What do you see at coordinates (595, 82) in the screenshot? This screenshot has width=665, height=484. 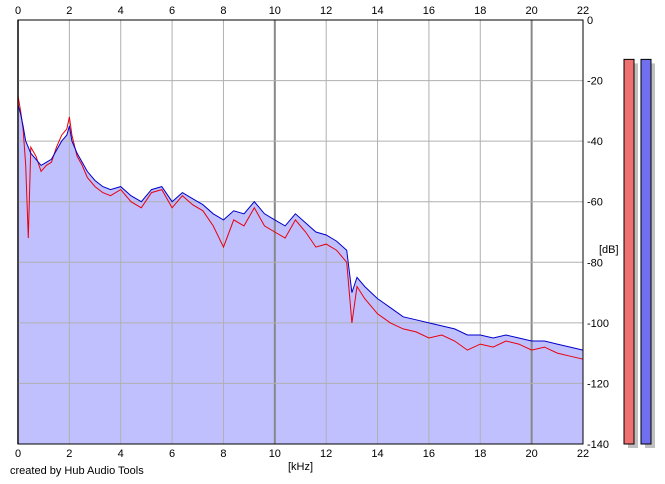 I see `y-tick-label: -20` at bounding box center [595, 82].